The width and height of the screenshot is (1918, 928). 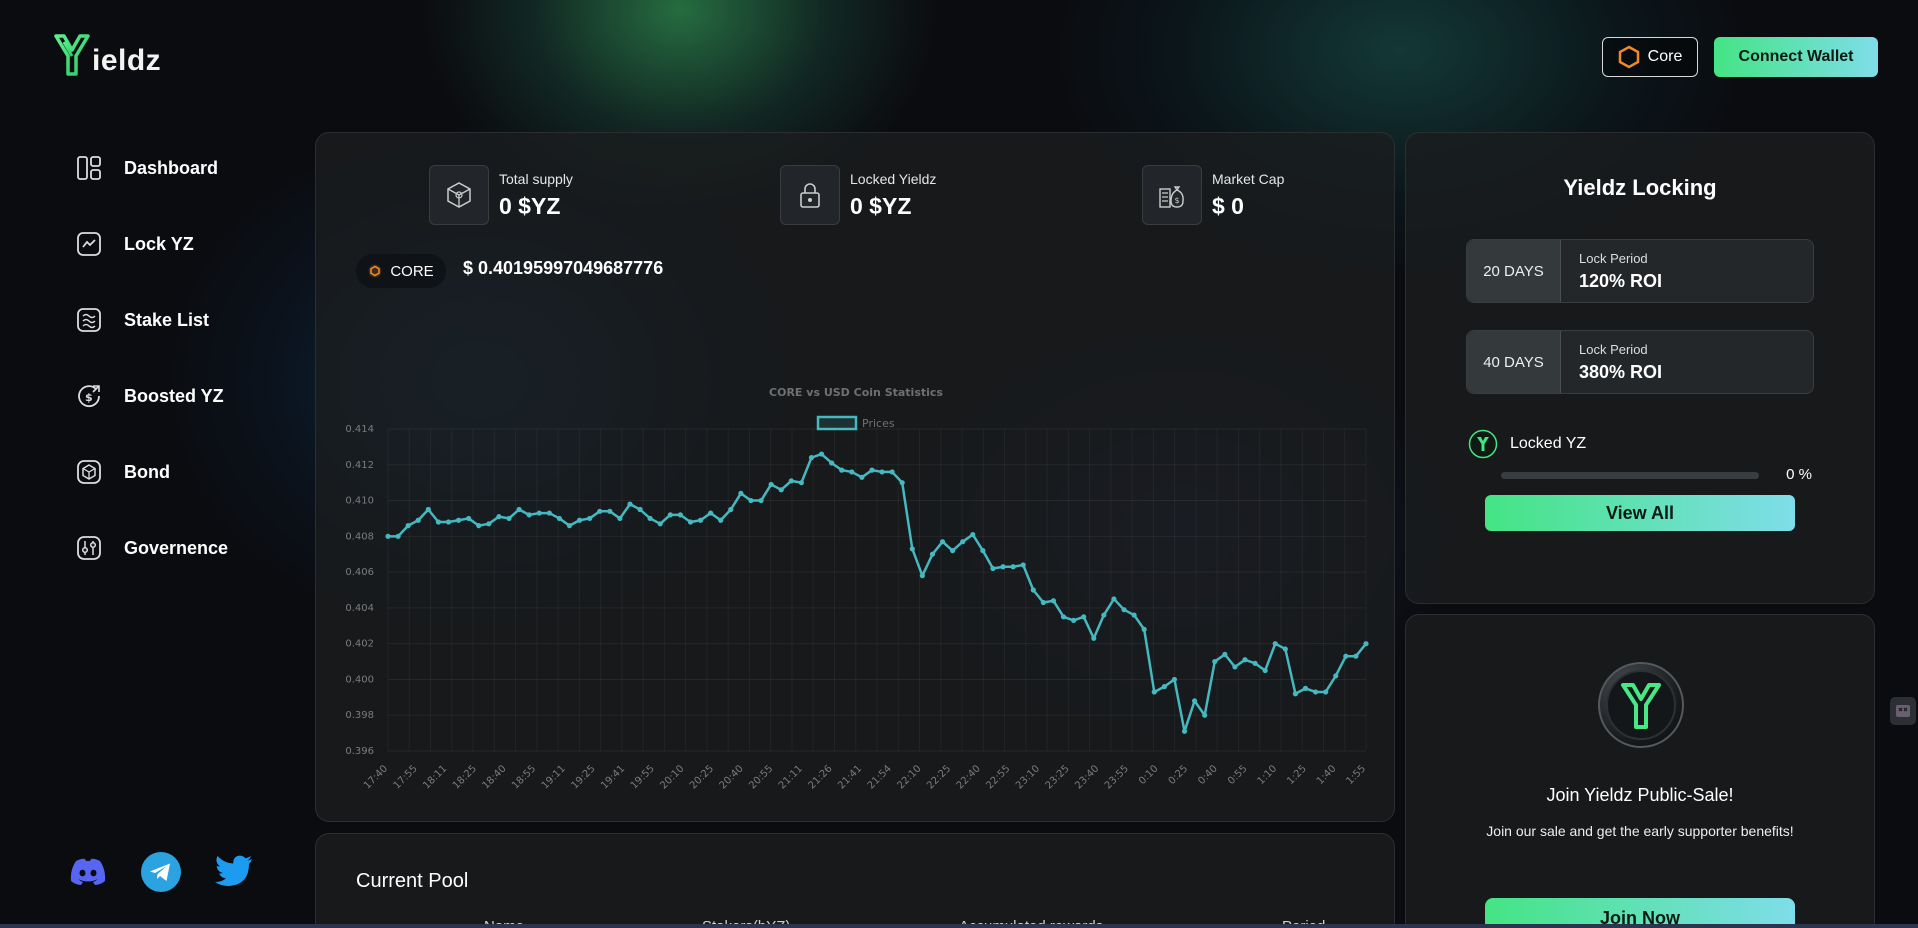 What do you see at coordinates (1640, 913) in the screenshot?
I see `join-now-button: Join Now` at bounding box center [1640, 913].